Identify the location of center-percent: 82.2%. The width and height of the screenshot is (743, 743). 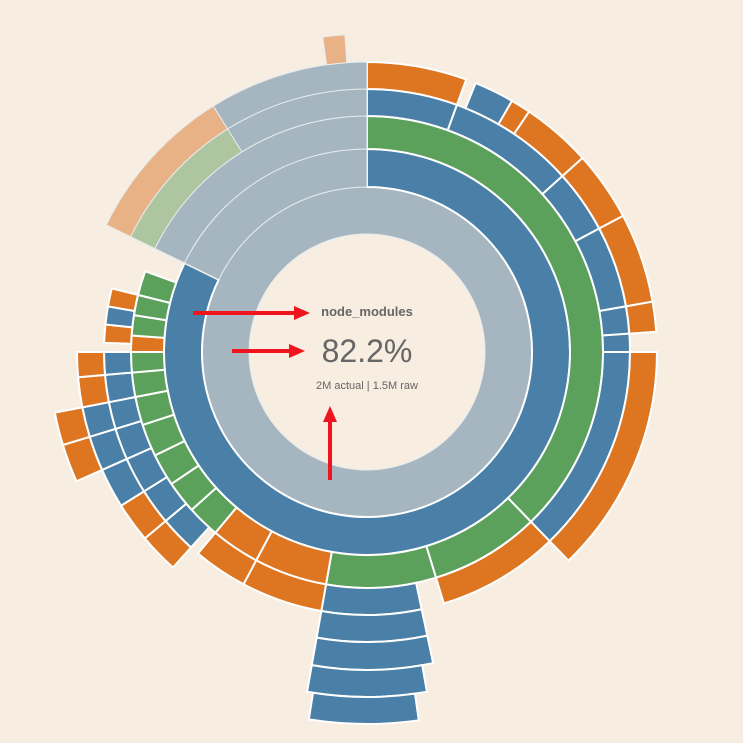
(367, 351).